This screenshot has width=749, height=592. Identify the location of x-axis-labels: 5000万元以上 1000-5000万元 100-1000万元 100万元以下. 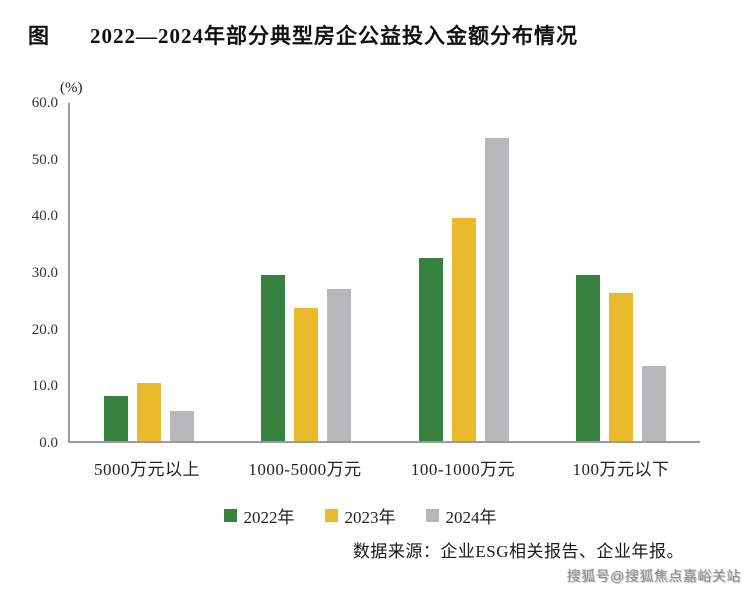
(384, 467).